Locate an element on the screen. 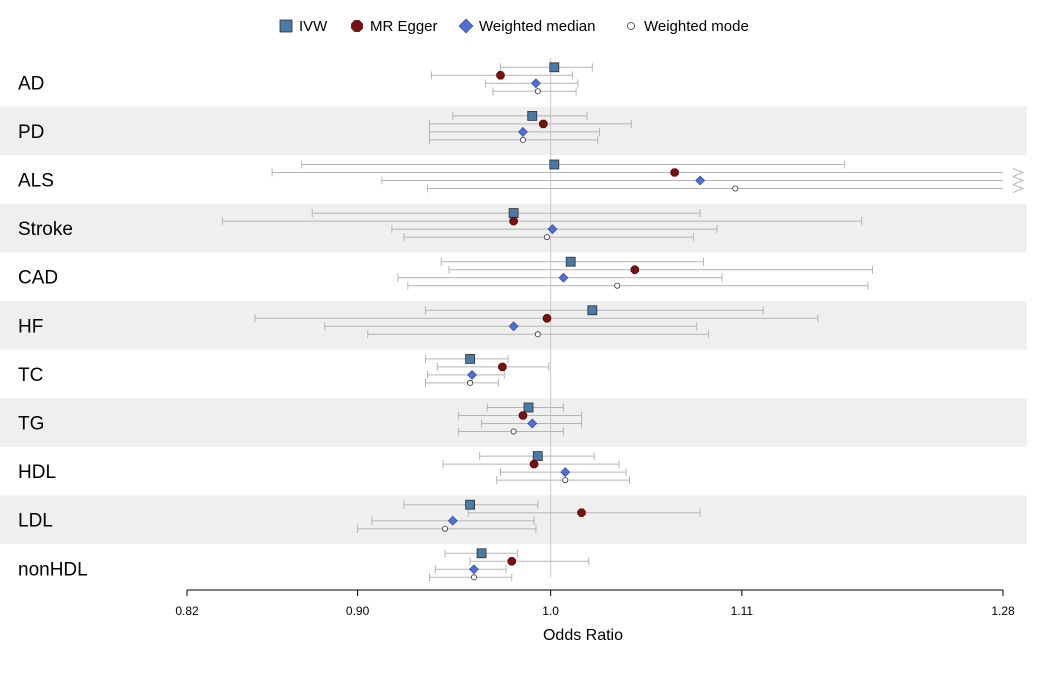 This screenshot has height=673, width=1045. point-nonhdl-wmode is located at coordinates (473, 577).